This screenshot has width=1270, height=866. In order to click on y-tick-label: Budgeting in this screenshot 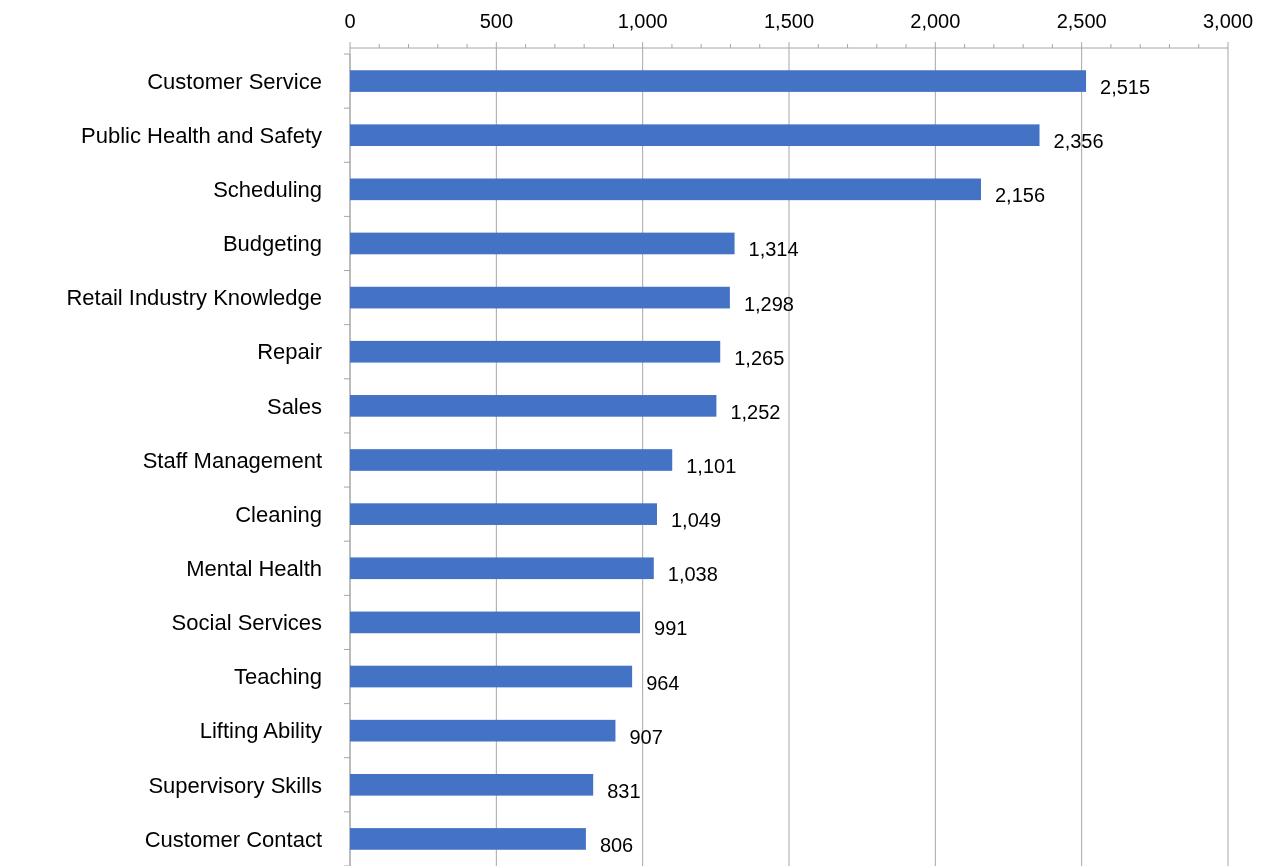, I will do `click(272, 244)`.